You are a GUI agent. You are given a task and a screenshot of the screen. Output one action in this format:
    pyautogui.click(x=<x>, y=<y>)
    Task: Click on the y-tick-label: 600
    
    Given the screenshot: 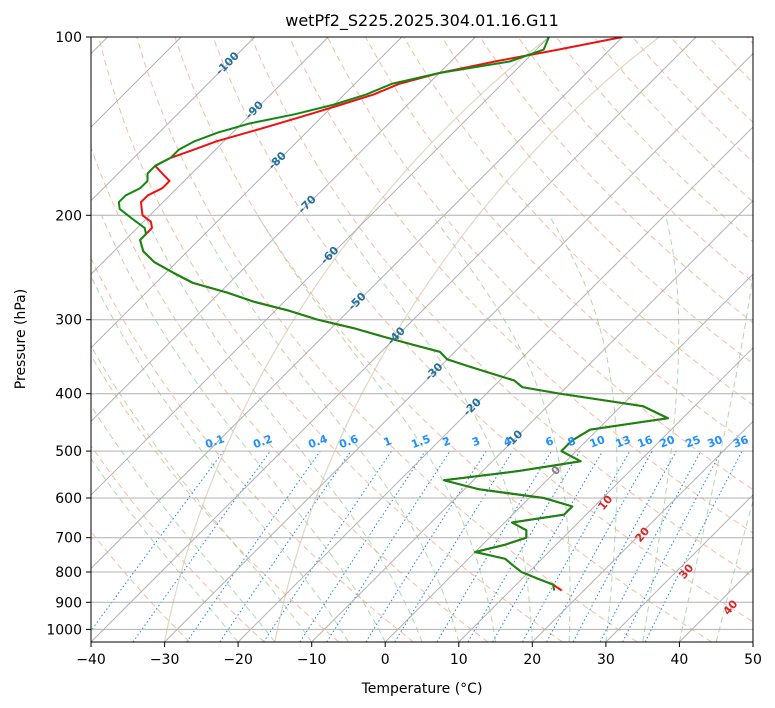 What is the action you would take?
    pyautogui.click(x=68, y=499)
    